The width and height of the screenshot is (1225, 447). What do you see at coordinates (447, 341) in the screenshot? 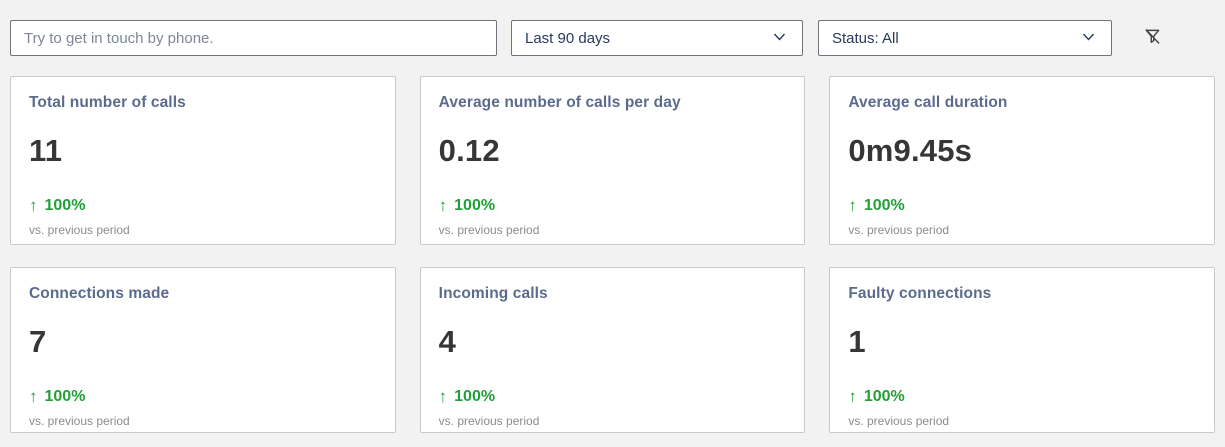
I see `stat-card-value: 4` at bounding box center [447, 341].